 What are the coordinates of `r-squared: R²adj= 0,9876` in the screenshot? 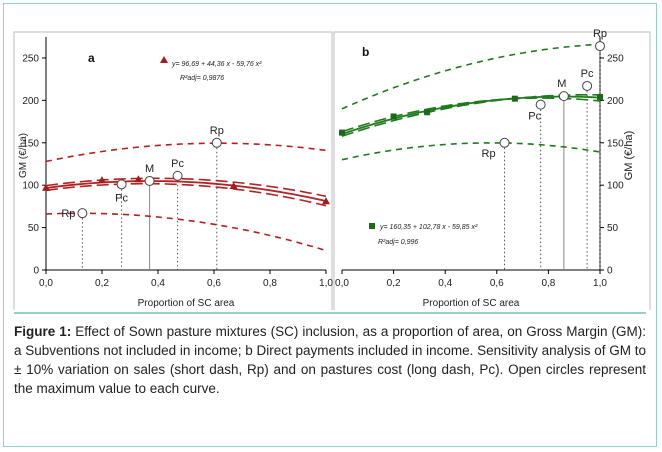 It's located at (202, 78).